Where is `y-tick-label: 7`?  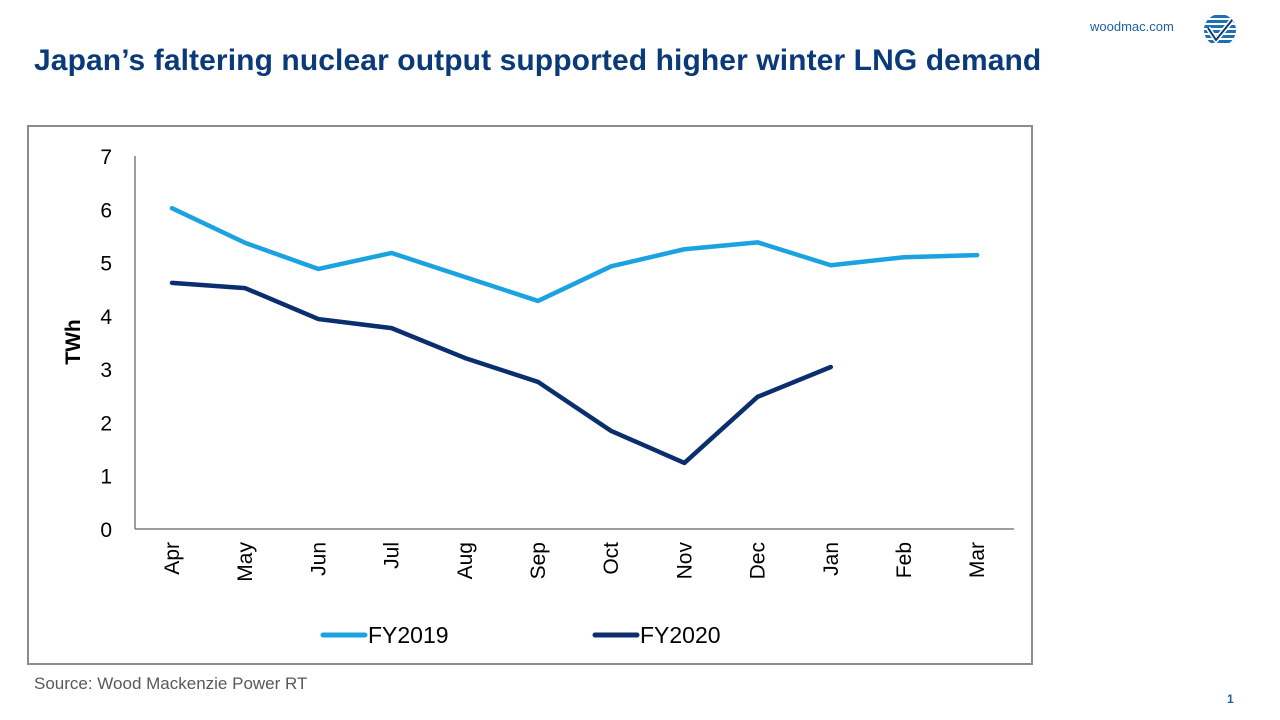 y-tick-label: 7 is located at coordinates (106, 157).